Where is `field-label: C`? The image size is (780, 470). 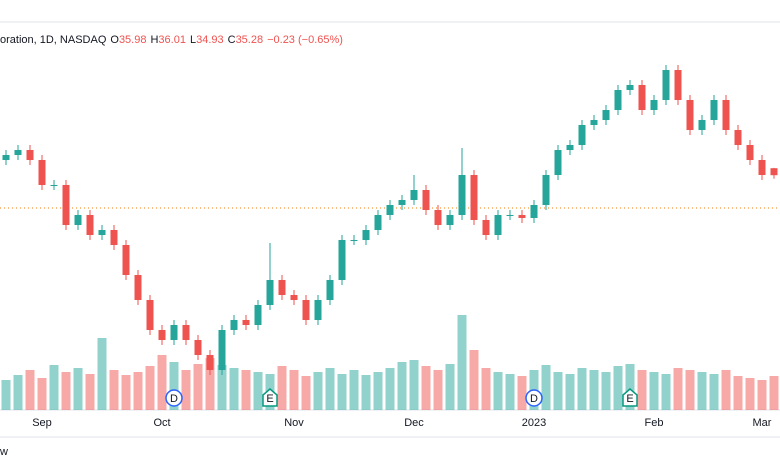 field-label: C is located at coordinates (232, 40).